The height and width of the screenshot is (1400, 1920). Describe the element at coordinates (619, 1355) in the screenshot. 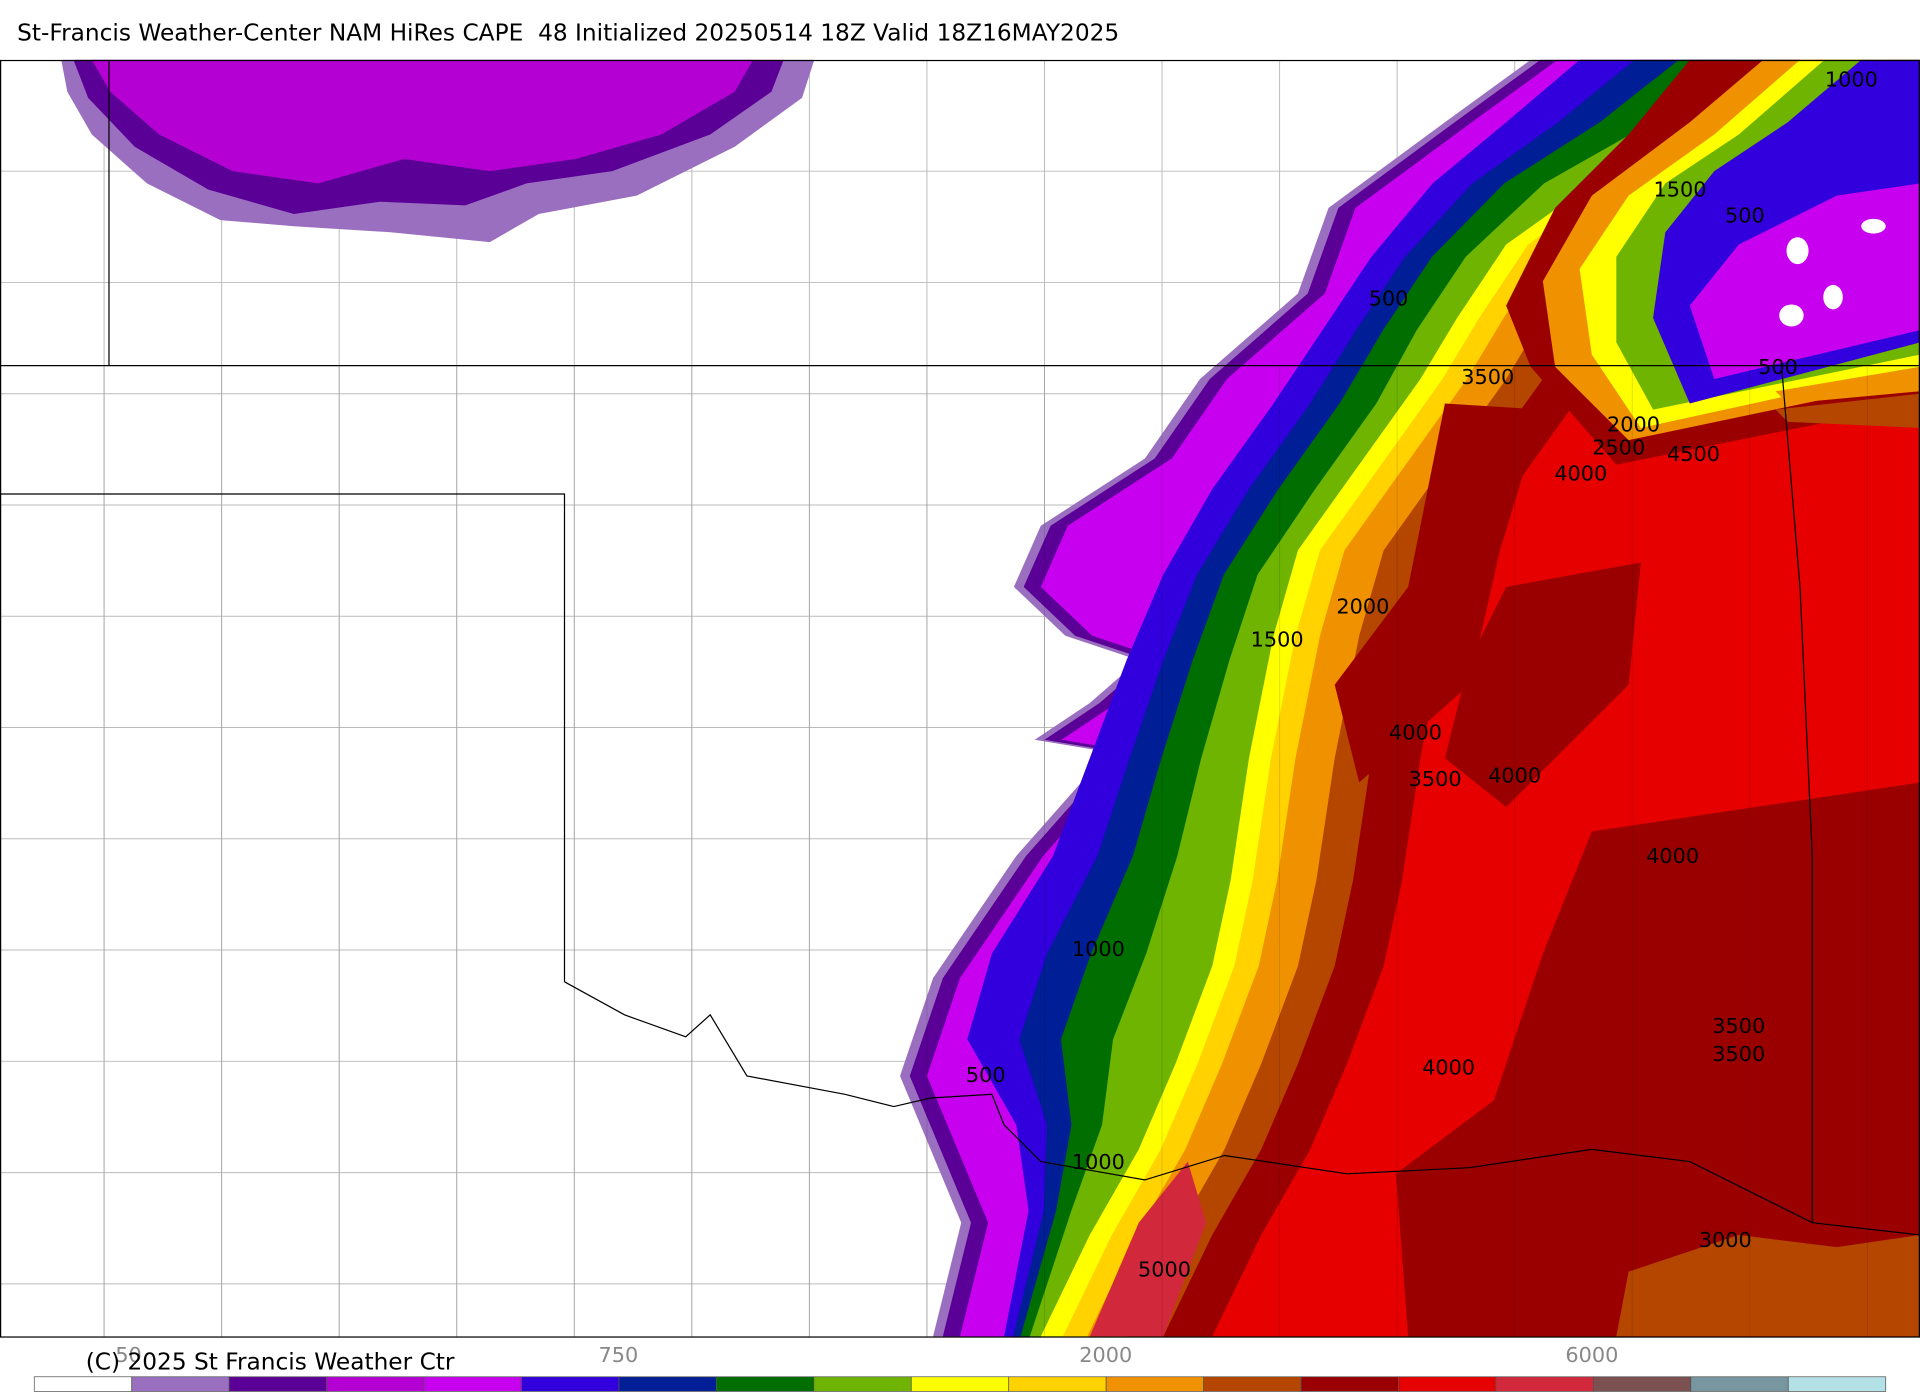

I see `colorbar-label: 750` at that location.